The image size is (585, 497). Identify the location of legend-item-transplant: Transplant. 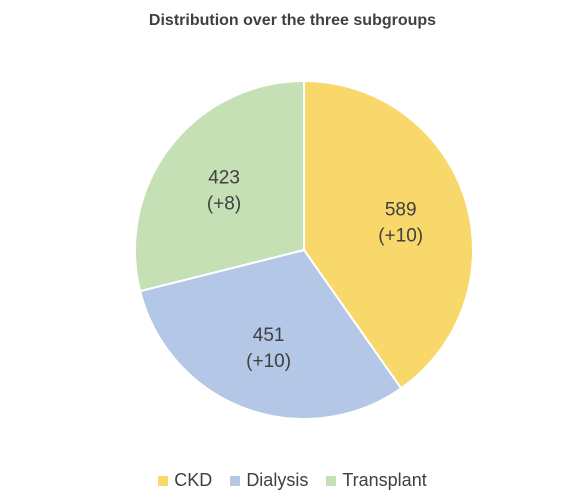
(376, 480).